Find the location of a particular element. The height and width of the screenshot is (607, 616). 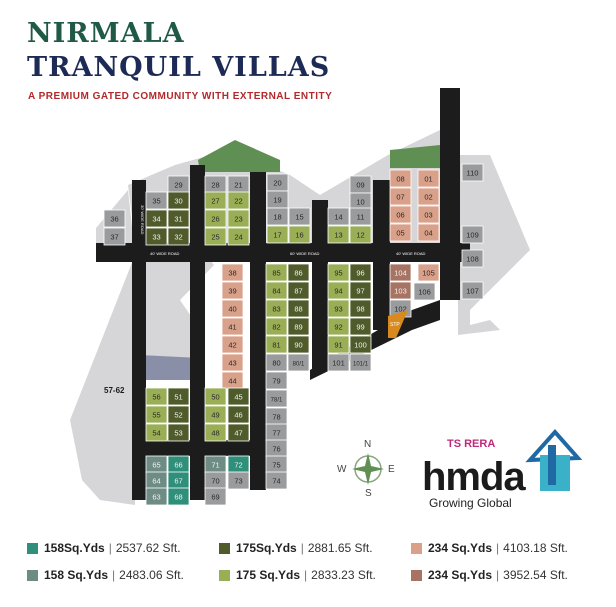

plot-19: 19 is located at coordinates (277, 199).